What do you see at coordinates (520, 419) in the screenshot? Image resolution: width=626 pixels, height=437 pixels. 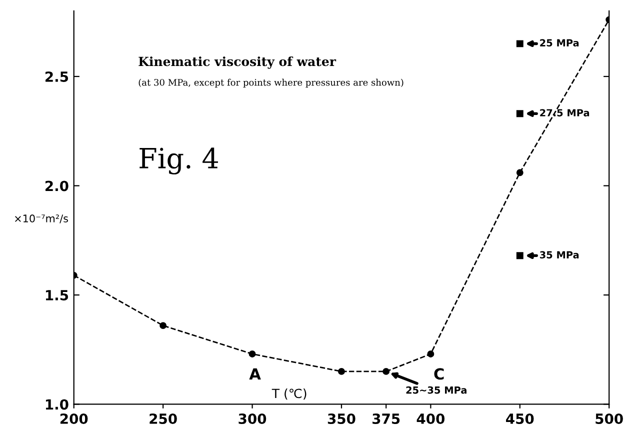 I see `x-tick-label: 450` at bounding box center [520, 419].